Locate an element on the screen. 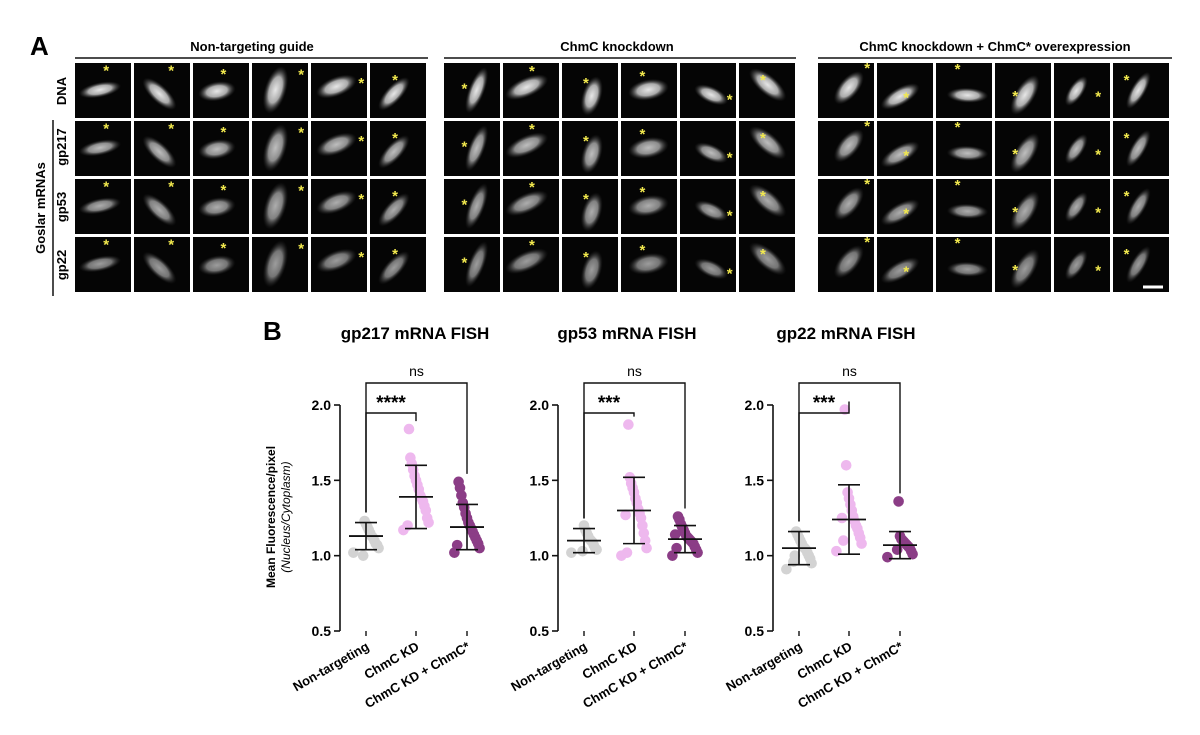  row-label-dna: DNA is located at coordinates (61, 90).